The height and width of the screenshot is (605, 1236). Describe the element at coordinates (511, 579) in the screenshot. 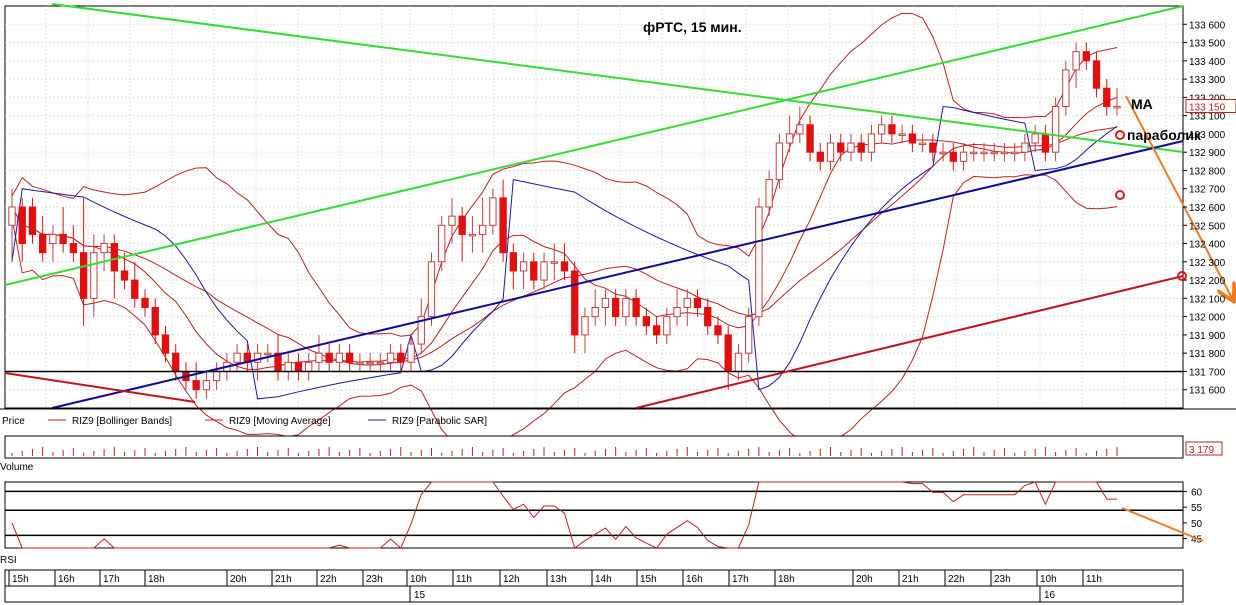

I see `time-label: 12h` at that location.